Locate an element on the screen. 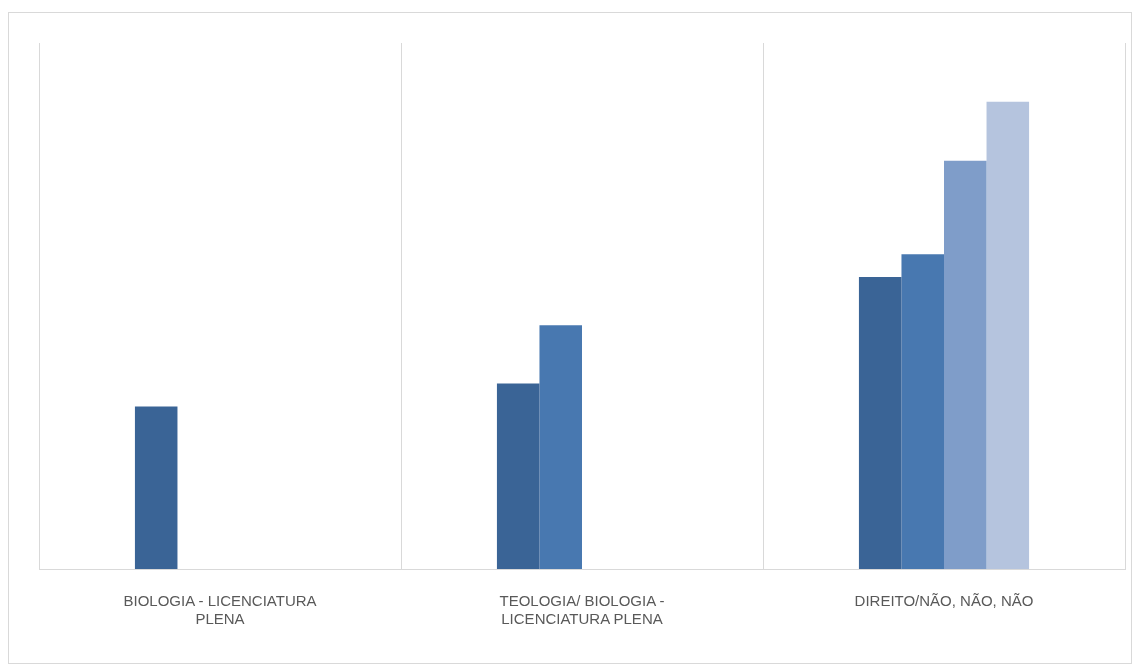 The image size is (1133, 665). x-tick-label: DIREITO/NÃO, NÃO, NÃO is located at coordinates (944, 601).